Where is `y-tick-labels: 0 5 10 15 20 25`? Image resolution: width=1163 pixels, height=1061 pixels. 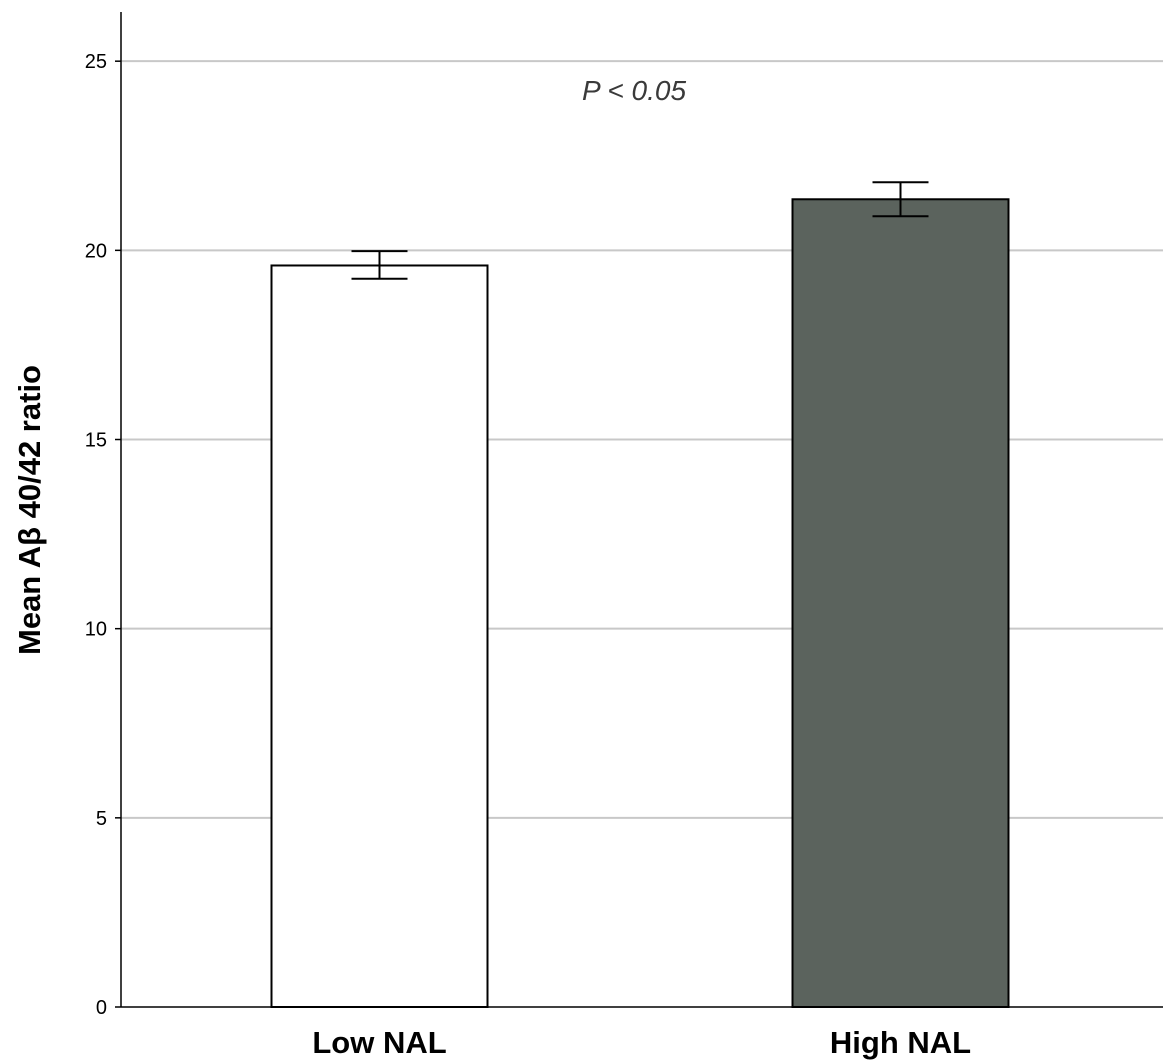
y-tick-labels: 0 5 10 15 20 25 is located at coordinates (103, 535).